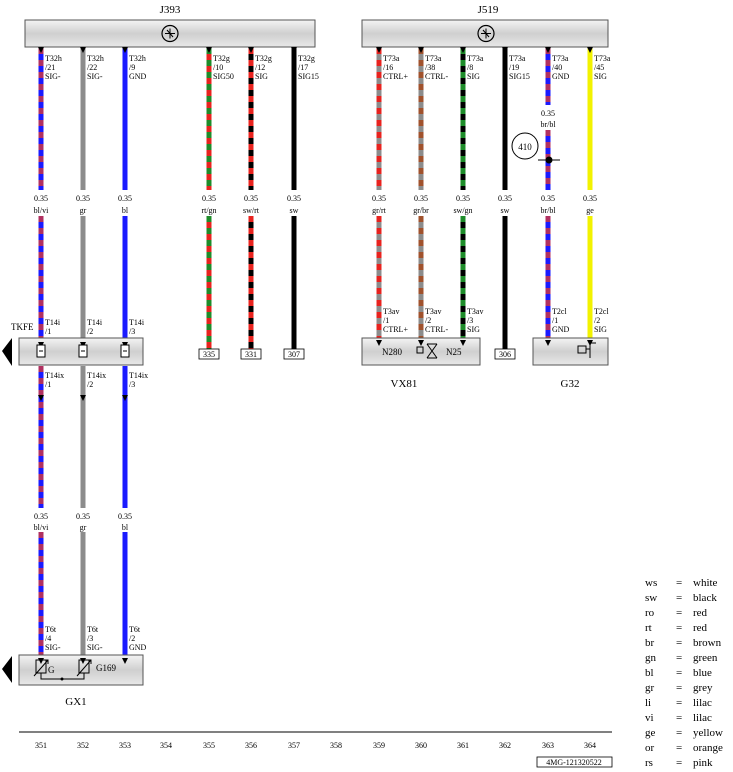  Describe the element at coordinates (209, 198) in the screenshot. I see `wire-size-355: 0.35` at that location.